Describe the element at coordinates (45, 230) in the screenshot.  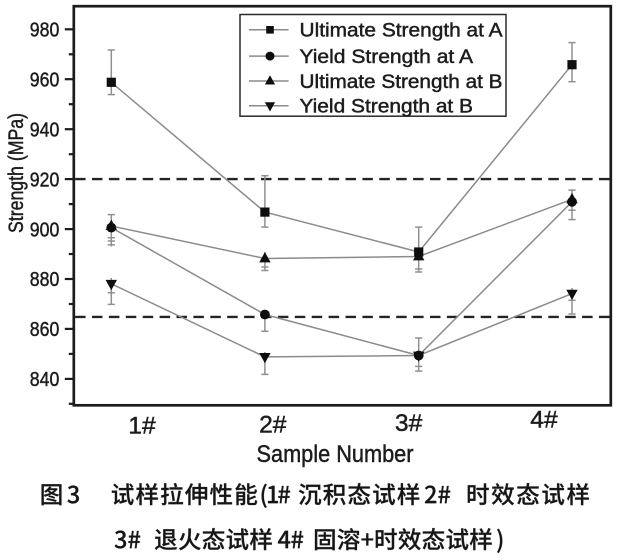
I see `svg-text: 900` at that location.